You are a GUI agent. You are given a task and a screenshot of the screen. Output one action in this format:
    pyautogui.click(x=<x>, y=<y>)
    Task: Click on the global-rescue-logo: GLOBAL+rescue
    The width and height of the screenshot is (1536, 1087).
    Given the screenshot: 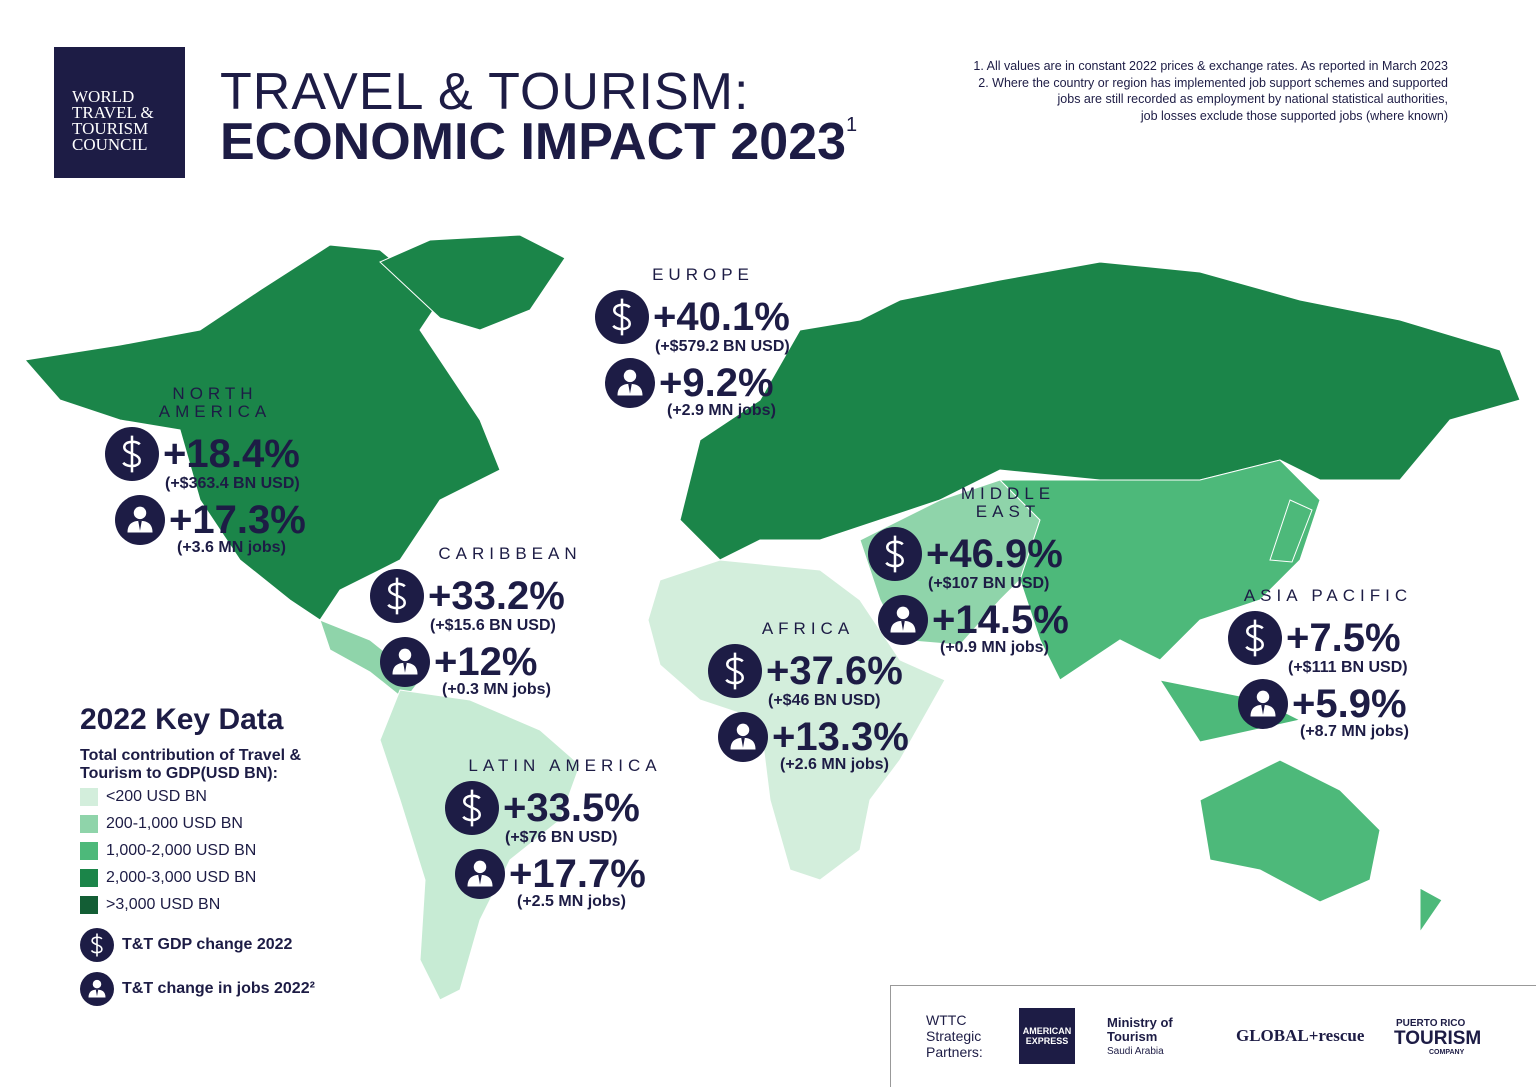 What is the action you would take?
    pyautogui.click(x=1300, y=1035)
    